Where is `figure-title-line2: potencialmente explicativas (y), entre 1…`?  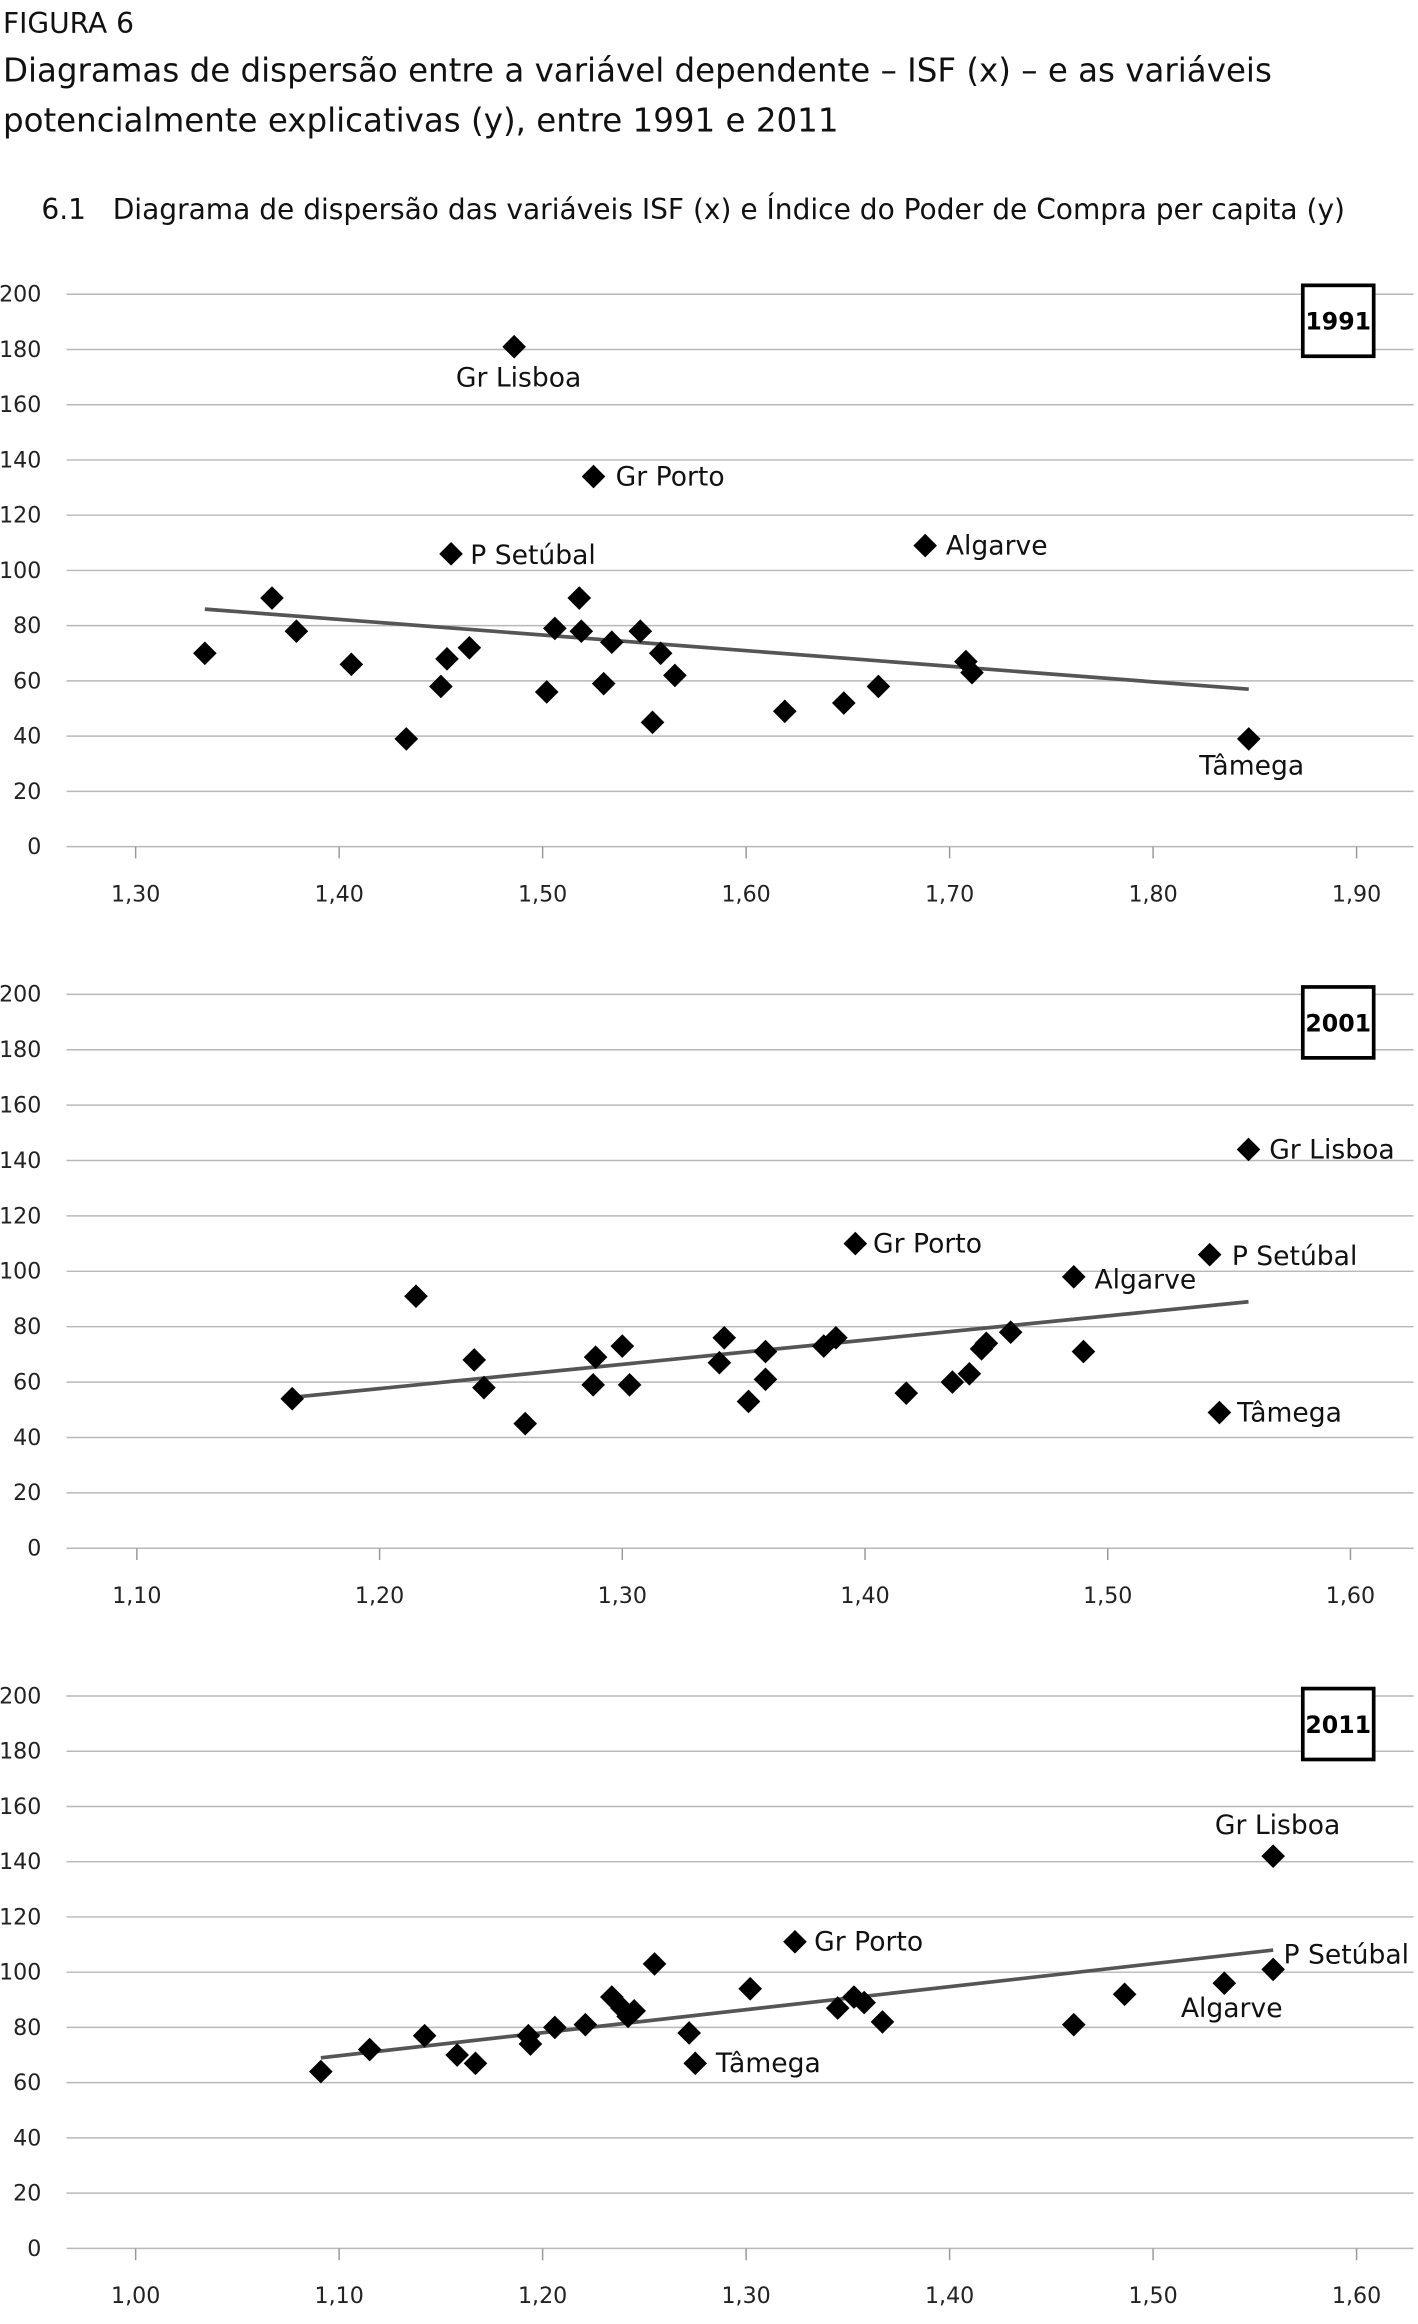 figure-title-line2: potencialmente explicativas (y), entre 1… is located at coordinates (421, 121).